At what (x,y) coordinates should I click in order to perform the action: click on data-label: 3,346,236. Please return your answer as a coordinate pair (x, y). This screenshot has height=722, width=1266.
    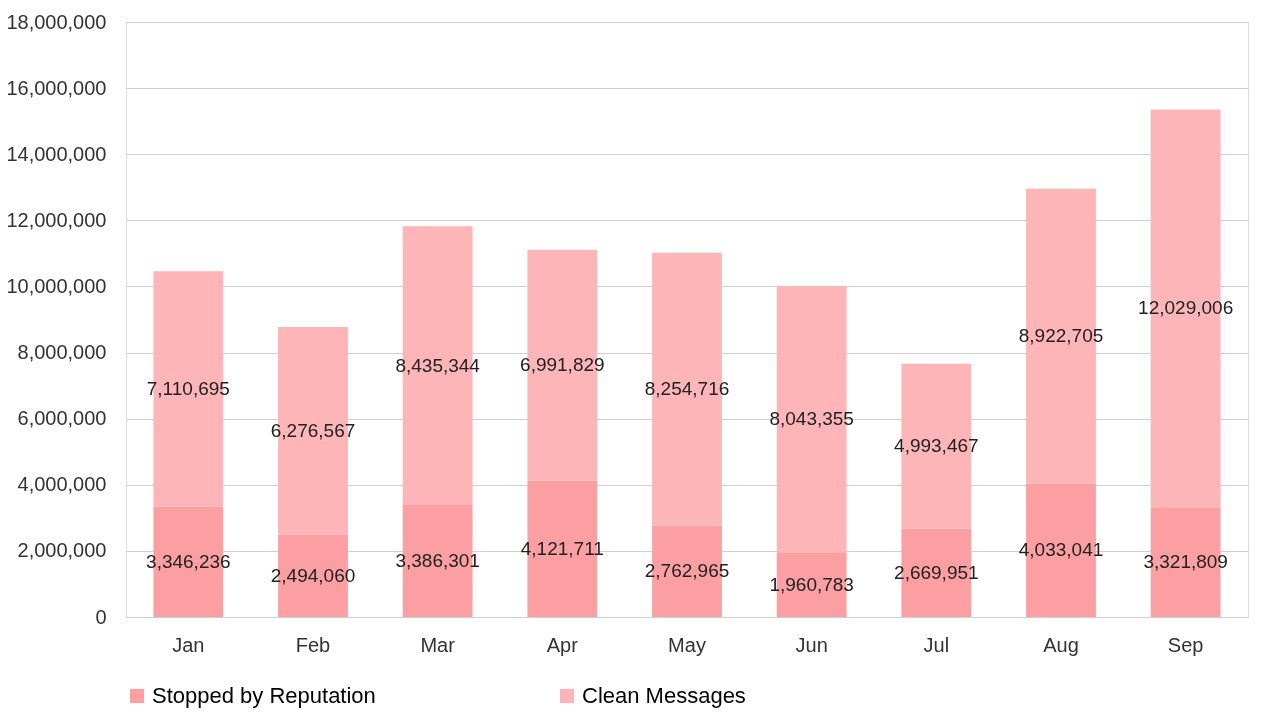
    Looking at the image, I should click on (188, 561).